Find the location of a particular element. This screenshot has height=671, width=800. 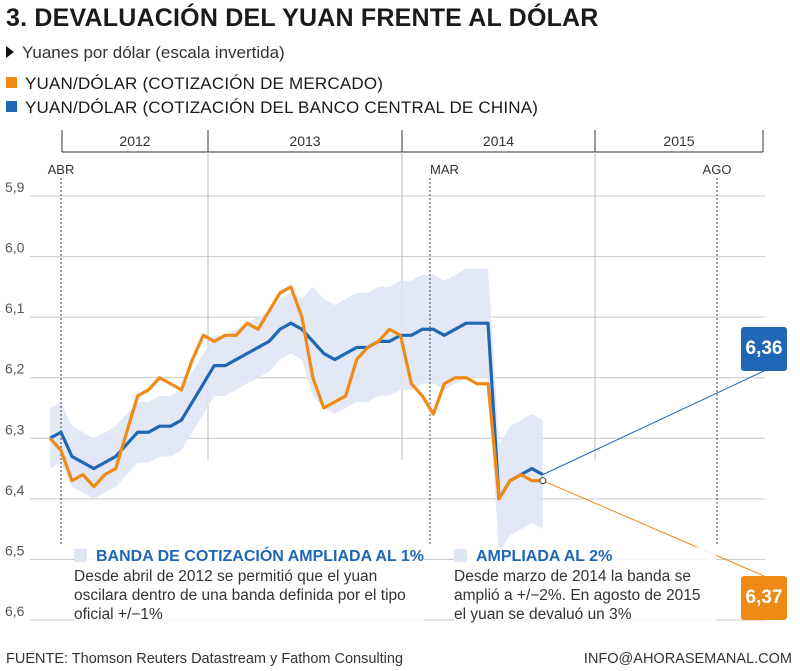

legend-market: YUAN/DÓLAR (COTIZACIÓN DE MERCADO) is located at coordinates (194, 84).